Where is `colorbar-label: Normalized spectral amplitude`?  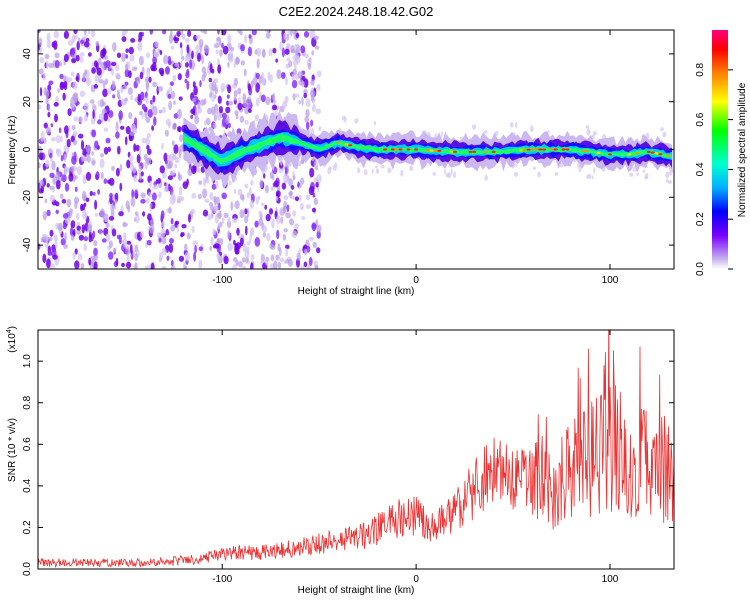 colorbar-label: Normalized spectral amplitude is located at coordinates (742, 149).